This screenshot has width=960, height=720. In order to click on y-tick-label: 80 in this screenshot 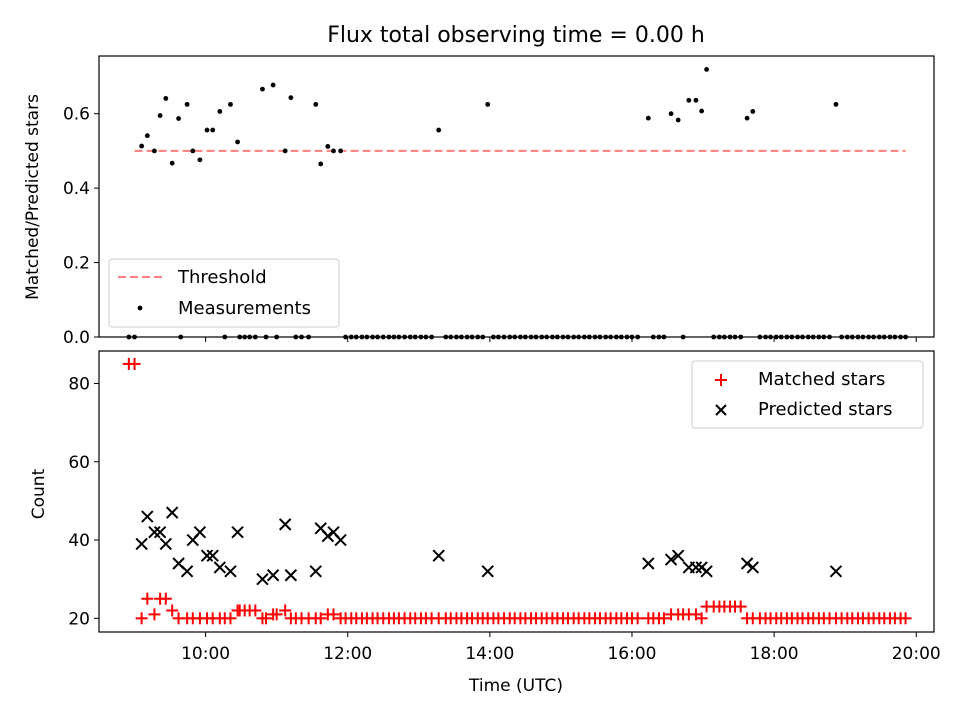, I will do `click(79, 384)`.